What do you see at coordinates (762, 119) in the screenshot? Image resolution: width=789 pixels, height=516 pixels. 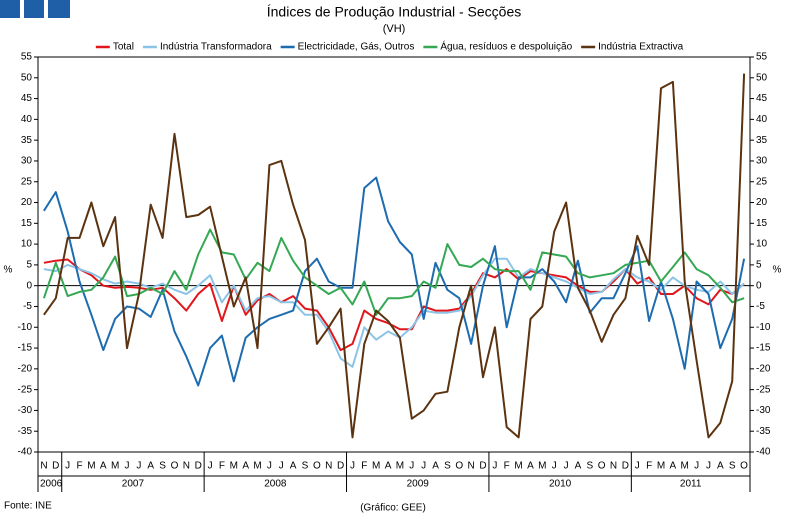 I see `y2-tick-label: 40` at bounding box center [762, 119].